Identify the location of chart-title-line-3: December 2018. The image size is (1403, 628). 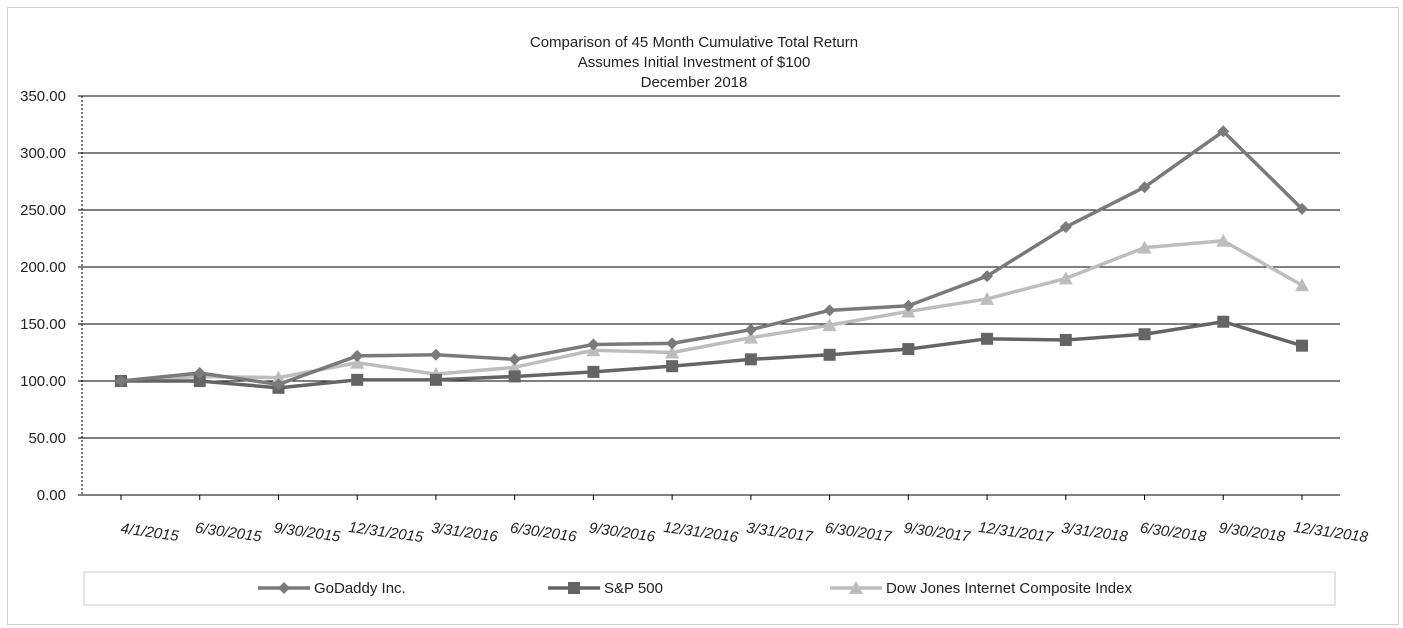
(694, 82).